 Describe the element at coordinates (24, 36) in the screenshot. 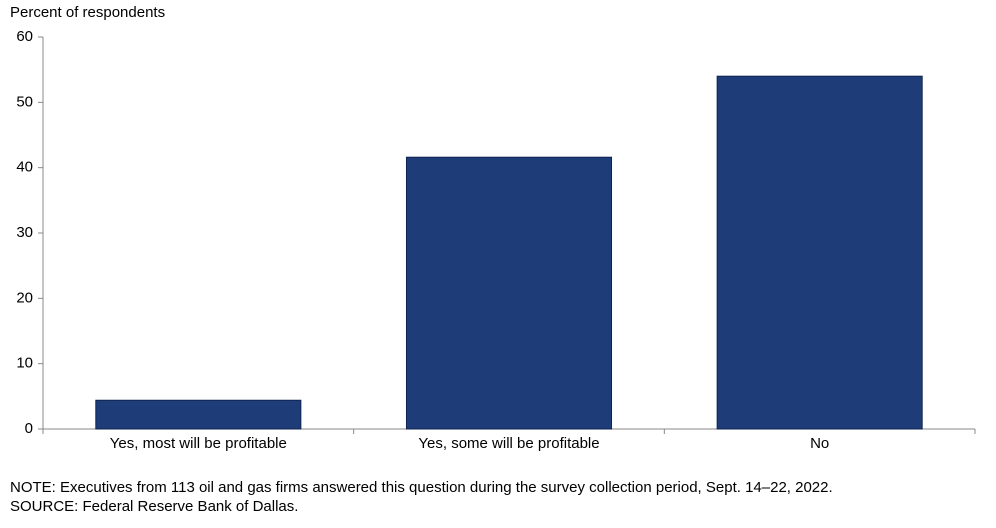

I see `y-tick-label: 60` at that location.